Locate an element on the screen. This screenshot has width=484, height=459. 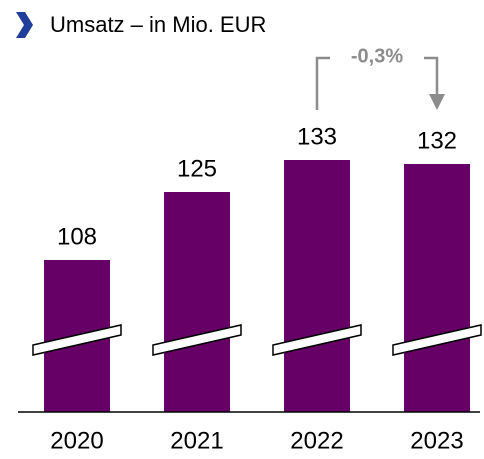
x-tick-label: 2022 is located at coordinates (316, 440).